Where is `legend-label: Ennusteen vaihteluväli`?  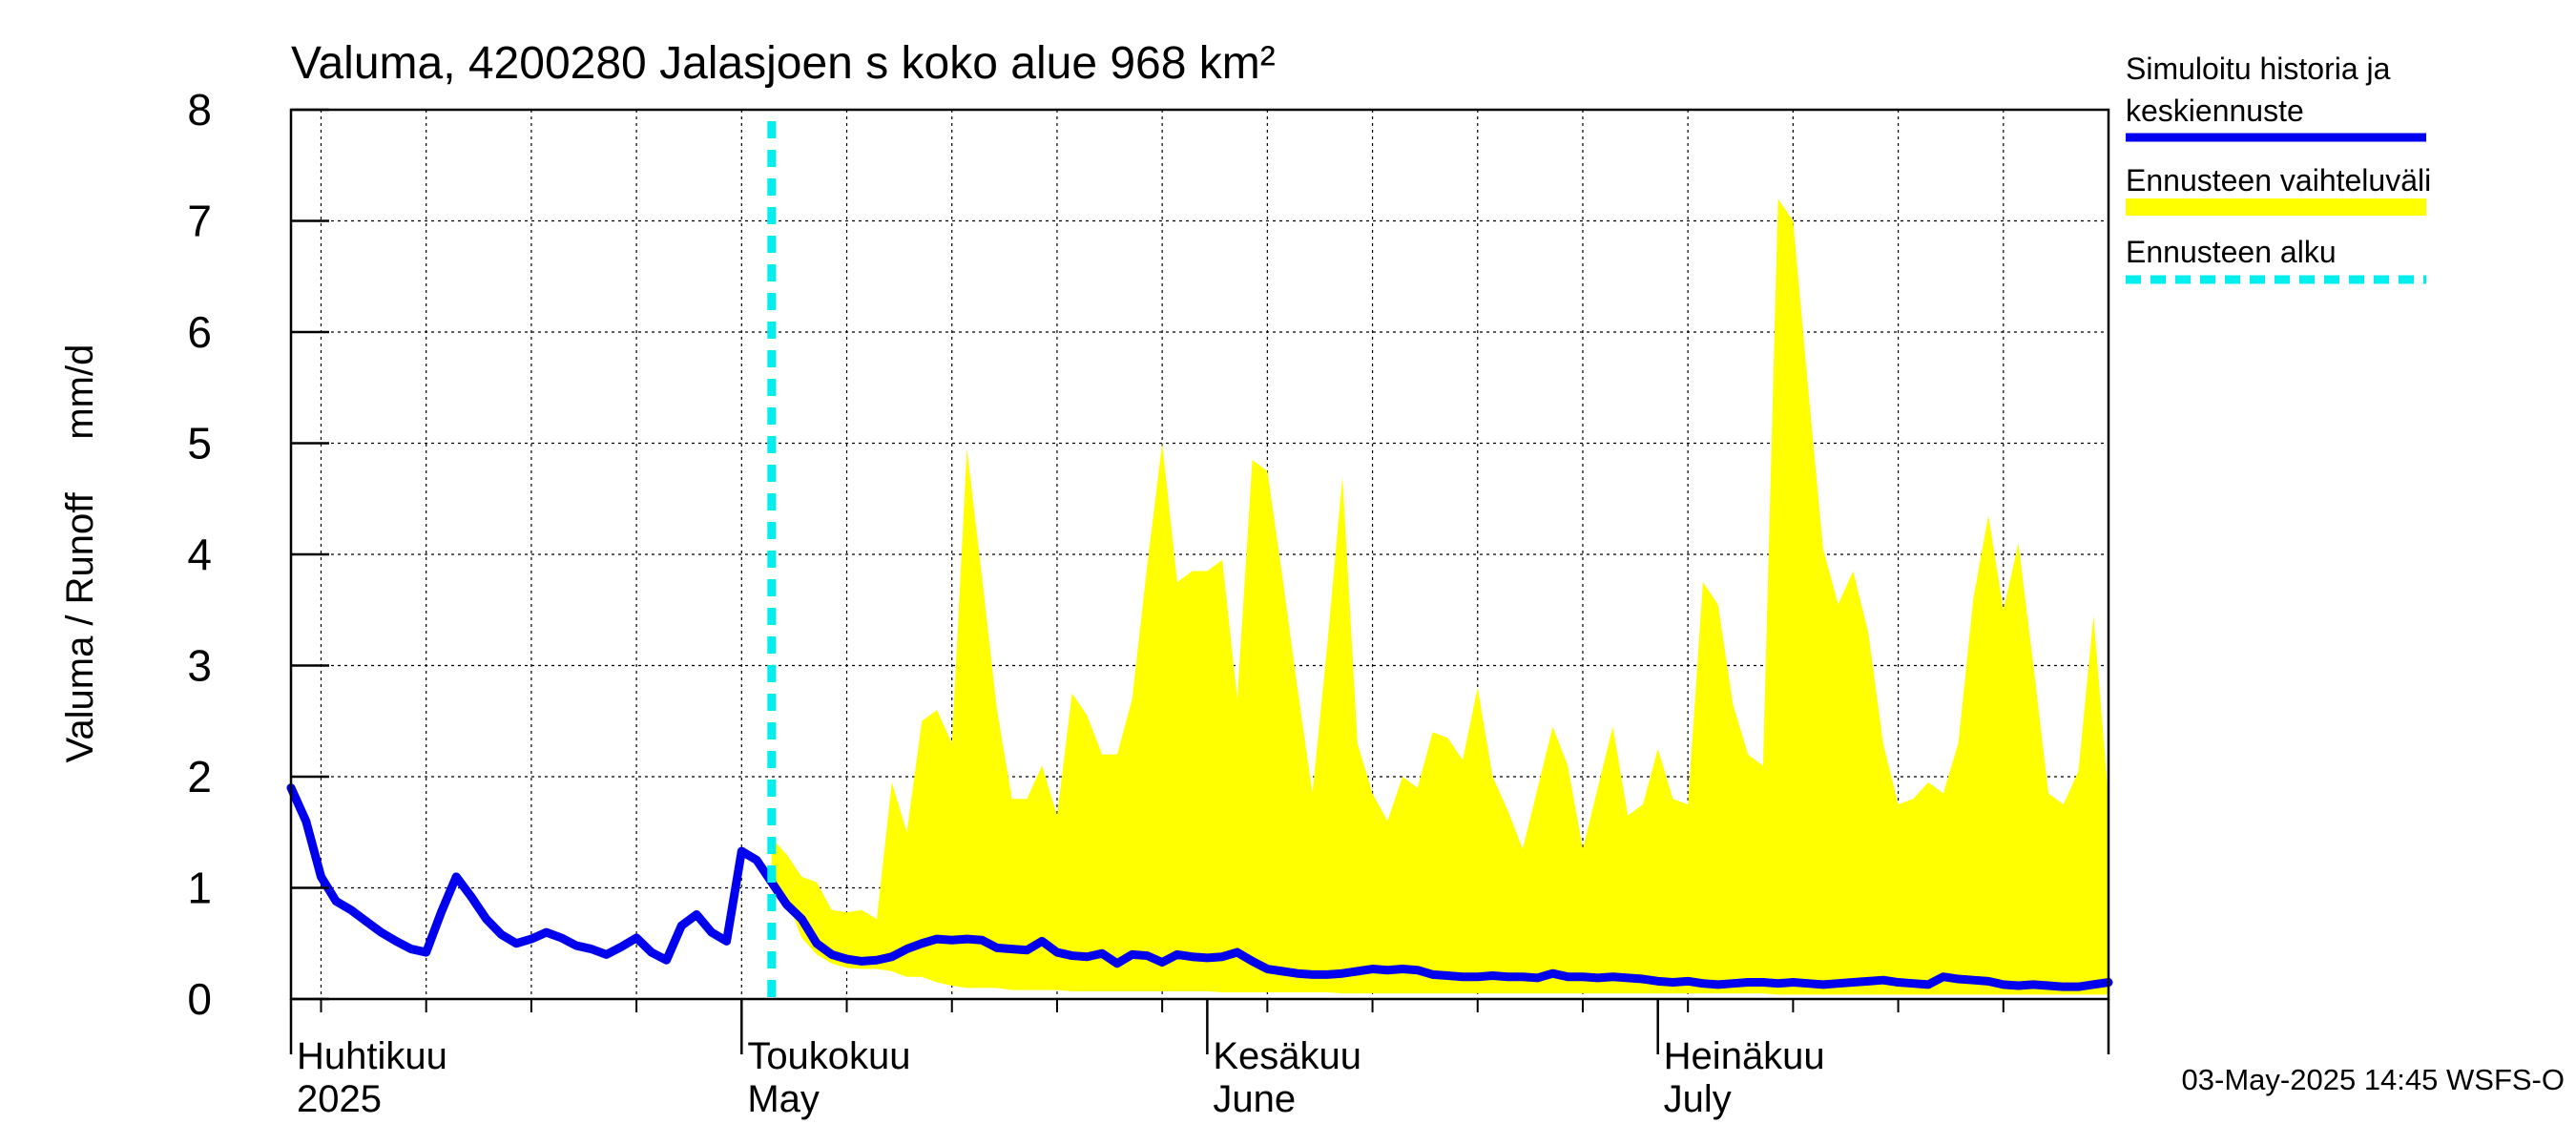
legend-label: Ennusteen vaihteluväli is located at coordinates (2278, 180).